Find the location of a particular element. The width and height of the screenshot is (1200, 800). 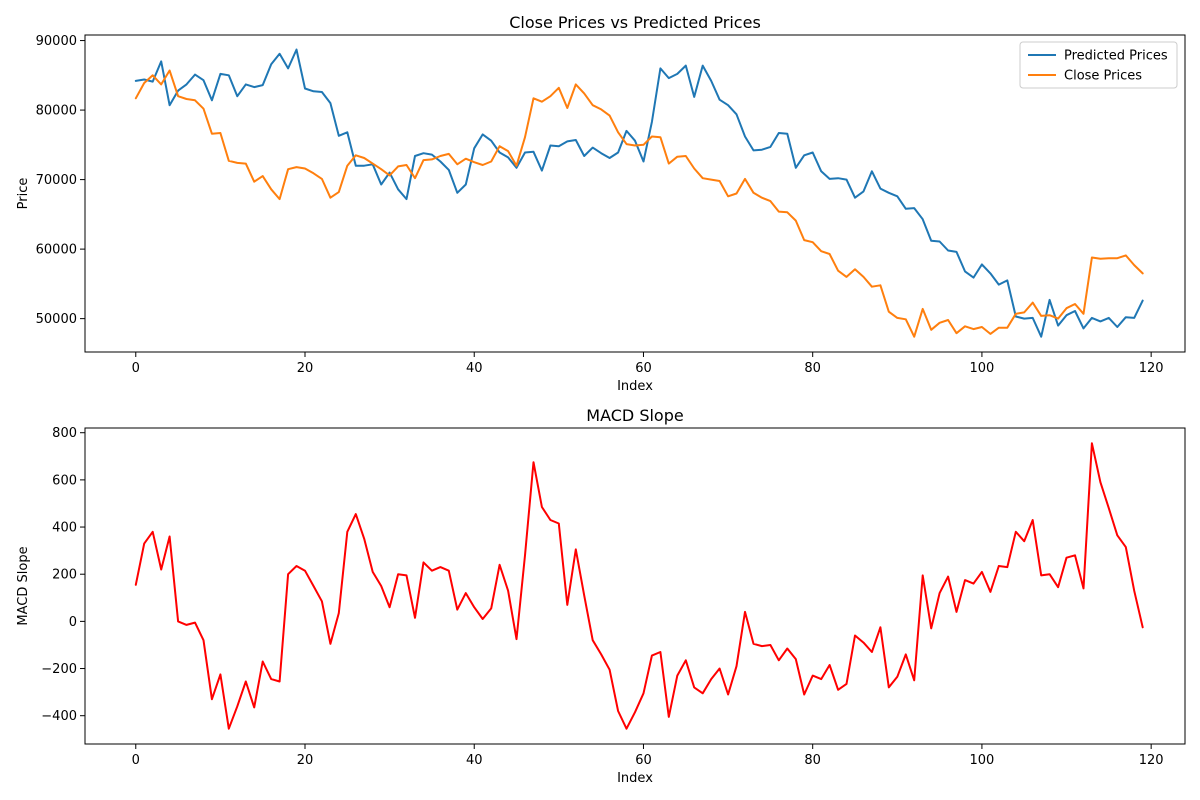

legend: Predicted Prices Close Prices is located at coordinates (1098, 65).